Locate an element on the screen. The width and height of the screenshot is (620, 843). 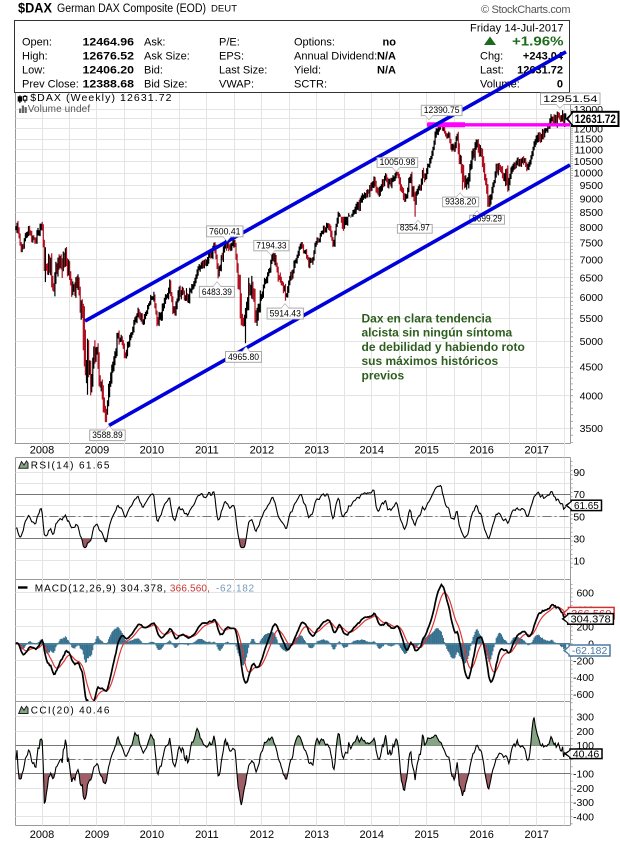
svg-text: 600 is located at coordinates (585, 594).